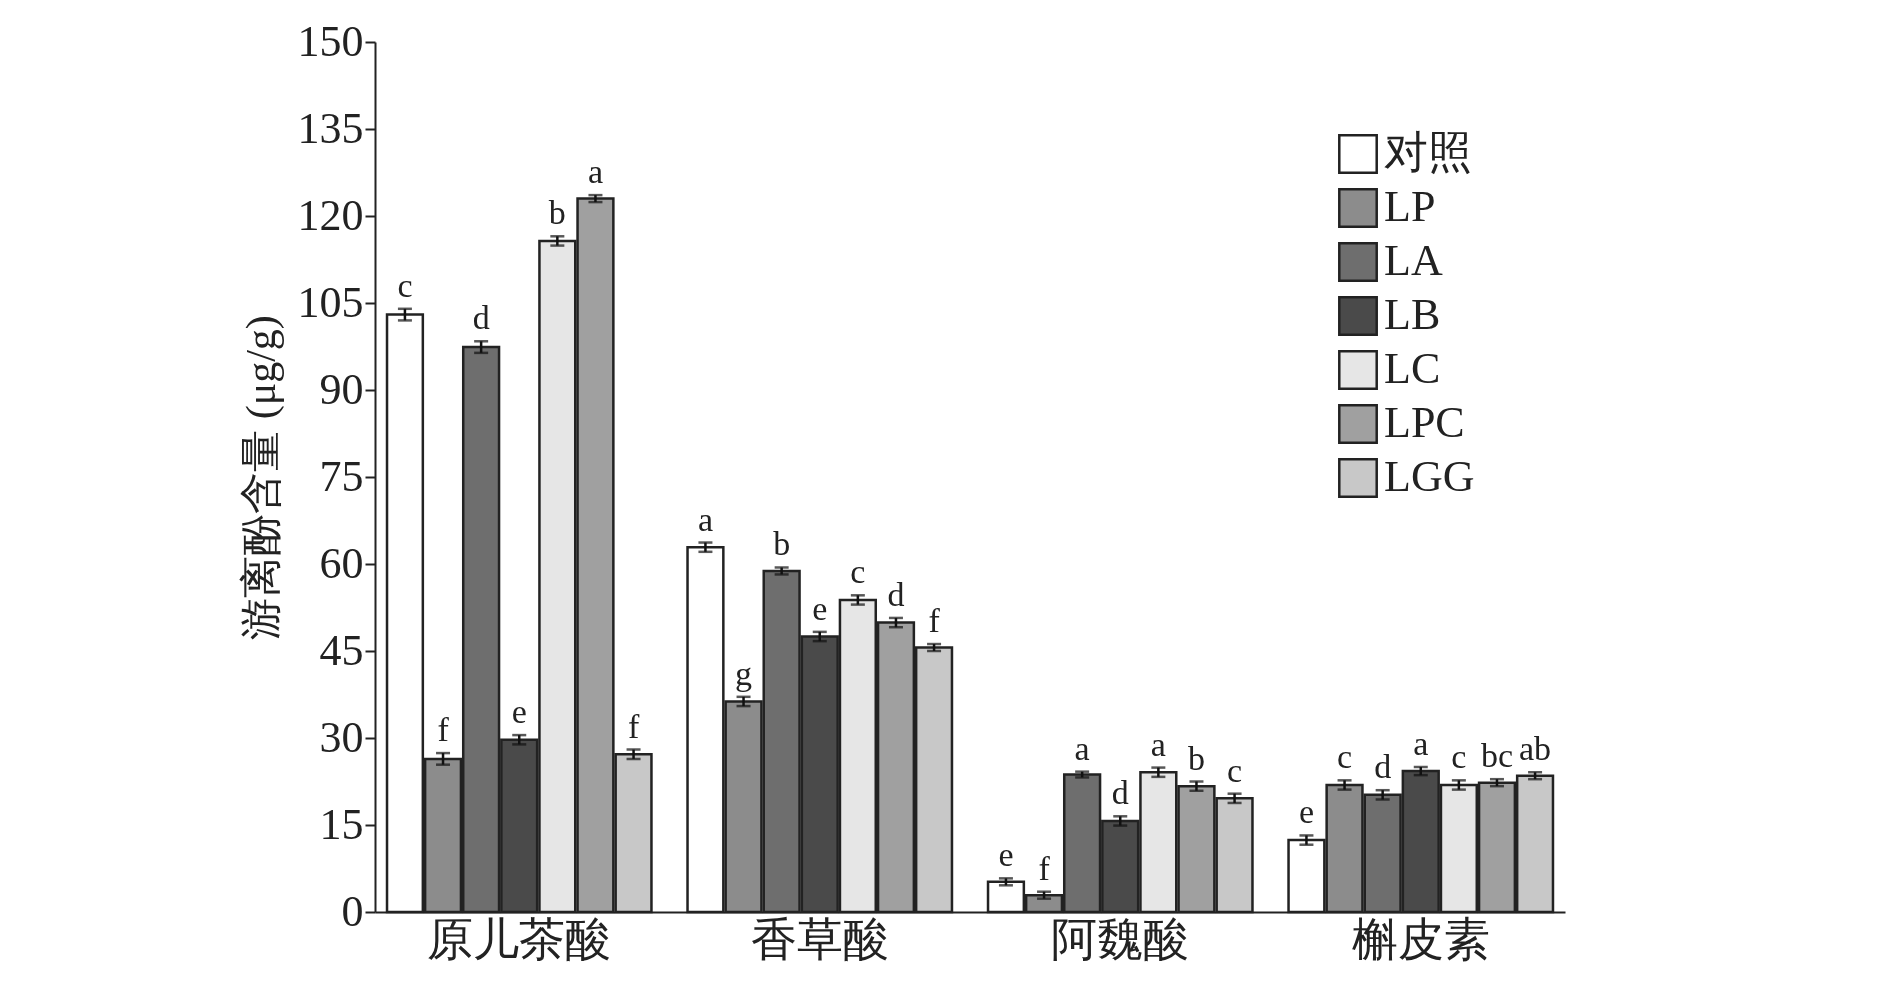 This screenshot has height=1008, width=1890. Describe the element at coordinates (330, 302) in the screenshot. I see `y-tick-label: 105` at that location.